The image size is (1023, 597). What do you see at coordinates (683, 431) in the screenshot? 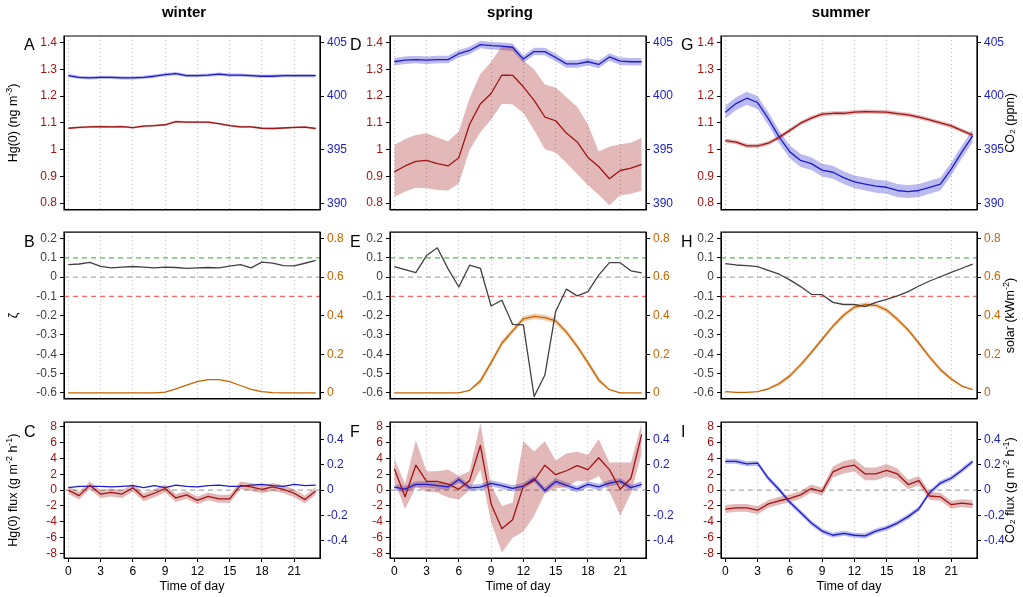
I see `text: I` at bounding box center [683, 431].